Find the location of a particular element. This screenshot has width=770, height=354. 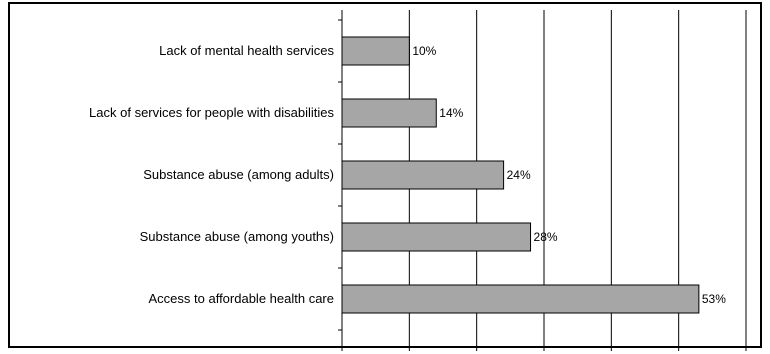

data-label-2: 24% is located at coordinates (519, 175).